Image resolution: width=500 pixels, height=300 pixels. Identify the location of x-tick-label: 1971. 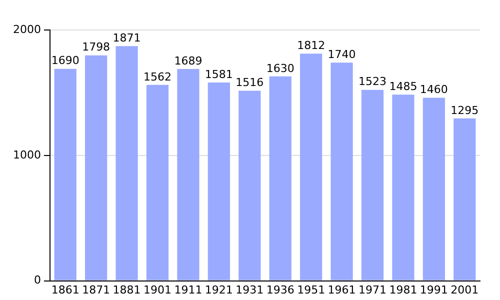
(372, 289).